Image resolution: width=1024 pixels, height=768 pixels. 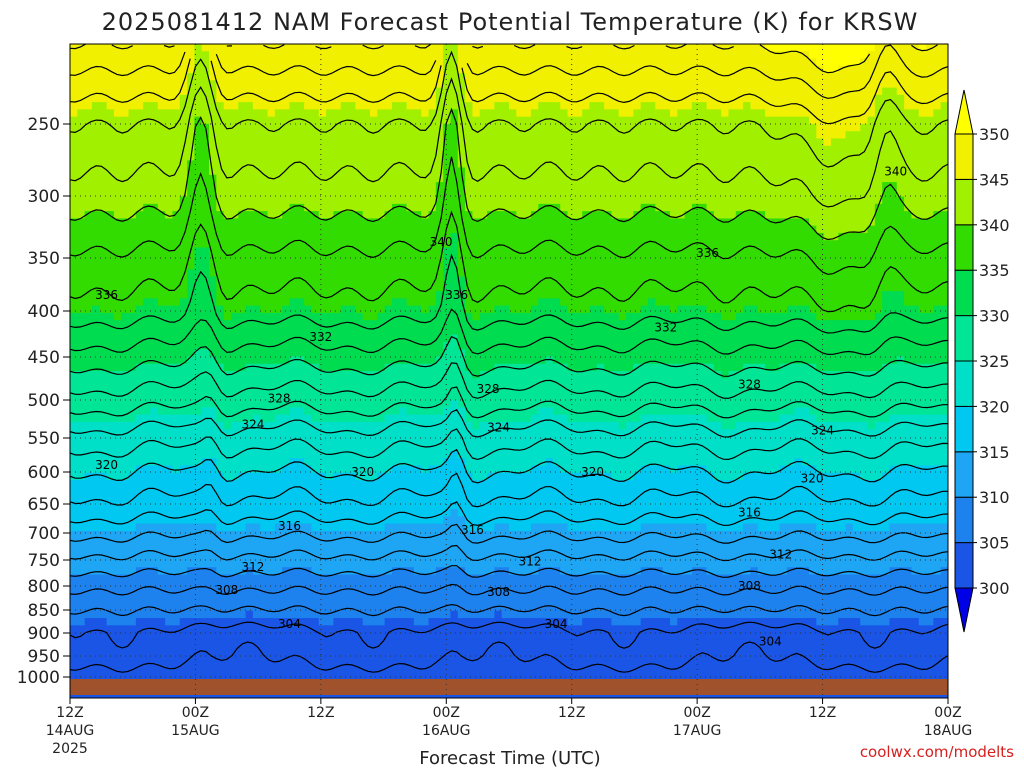 I want to click on colorbar-label: 335, so click(x=994, y=270).